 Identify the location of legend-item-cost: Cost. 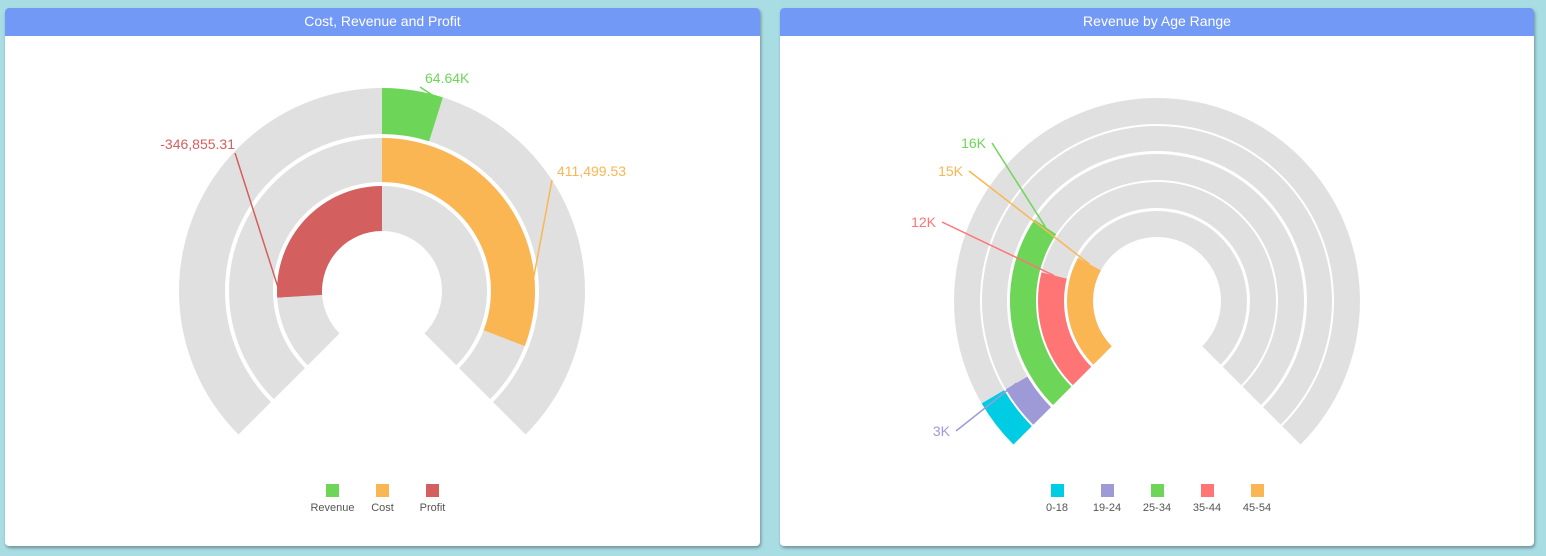
(383, 499).